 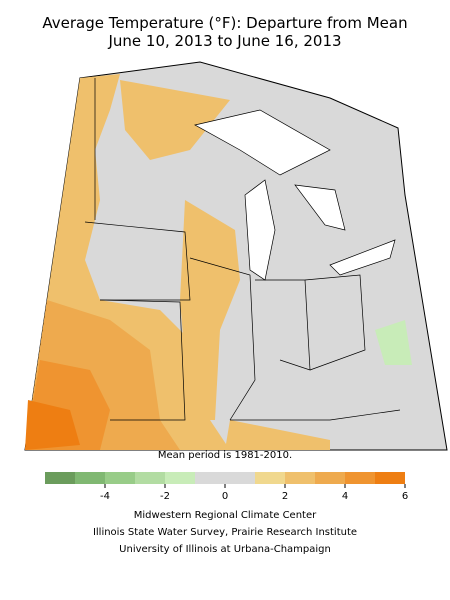 I want to click on legend-tick-label: -4, so click(x=105, y=496).